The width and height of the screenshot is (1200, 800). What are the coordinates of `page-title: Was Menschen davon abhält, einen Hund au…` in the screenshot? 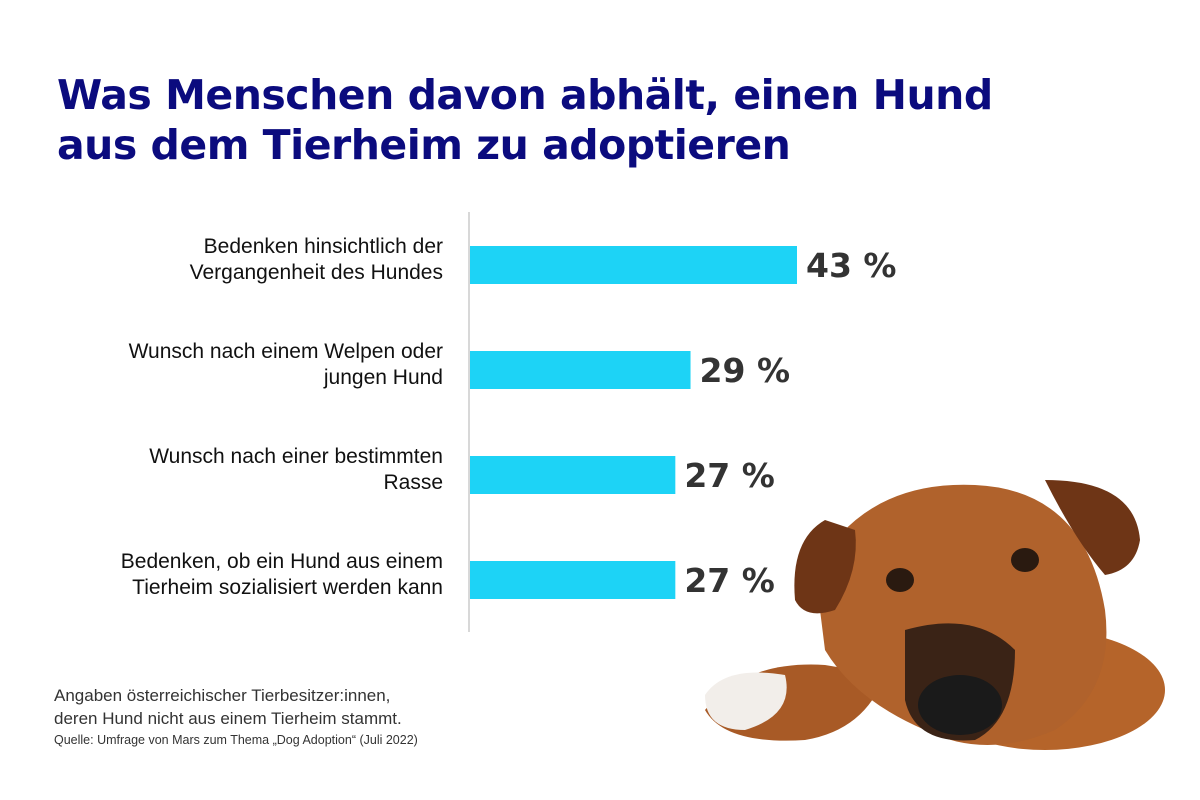 It's located at (525, 120).